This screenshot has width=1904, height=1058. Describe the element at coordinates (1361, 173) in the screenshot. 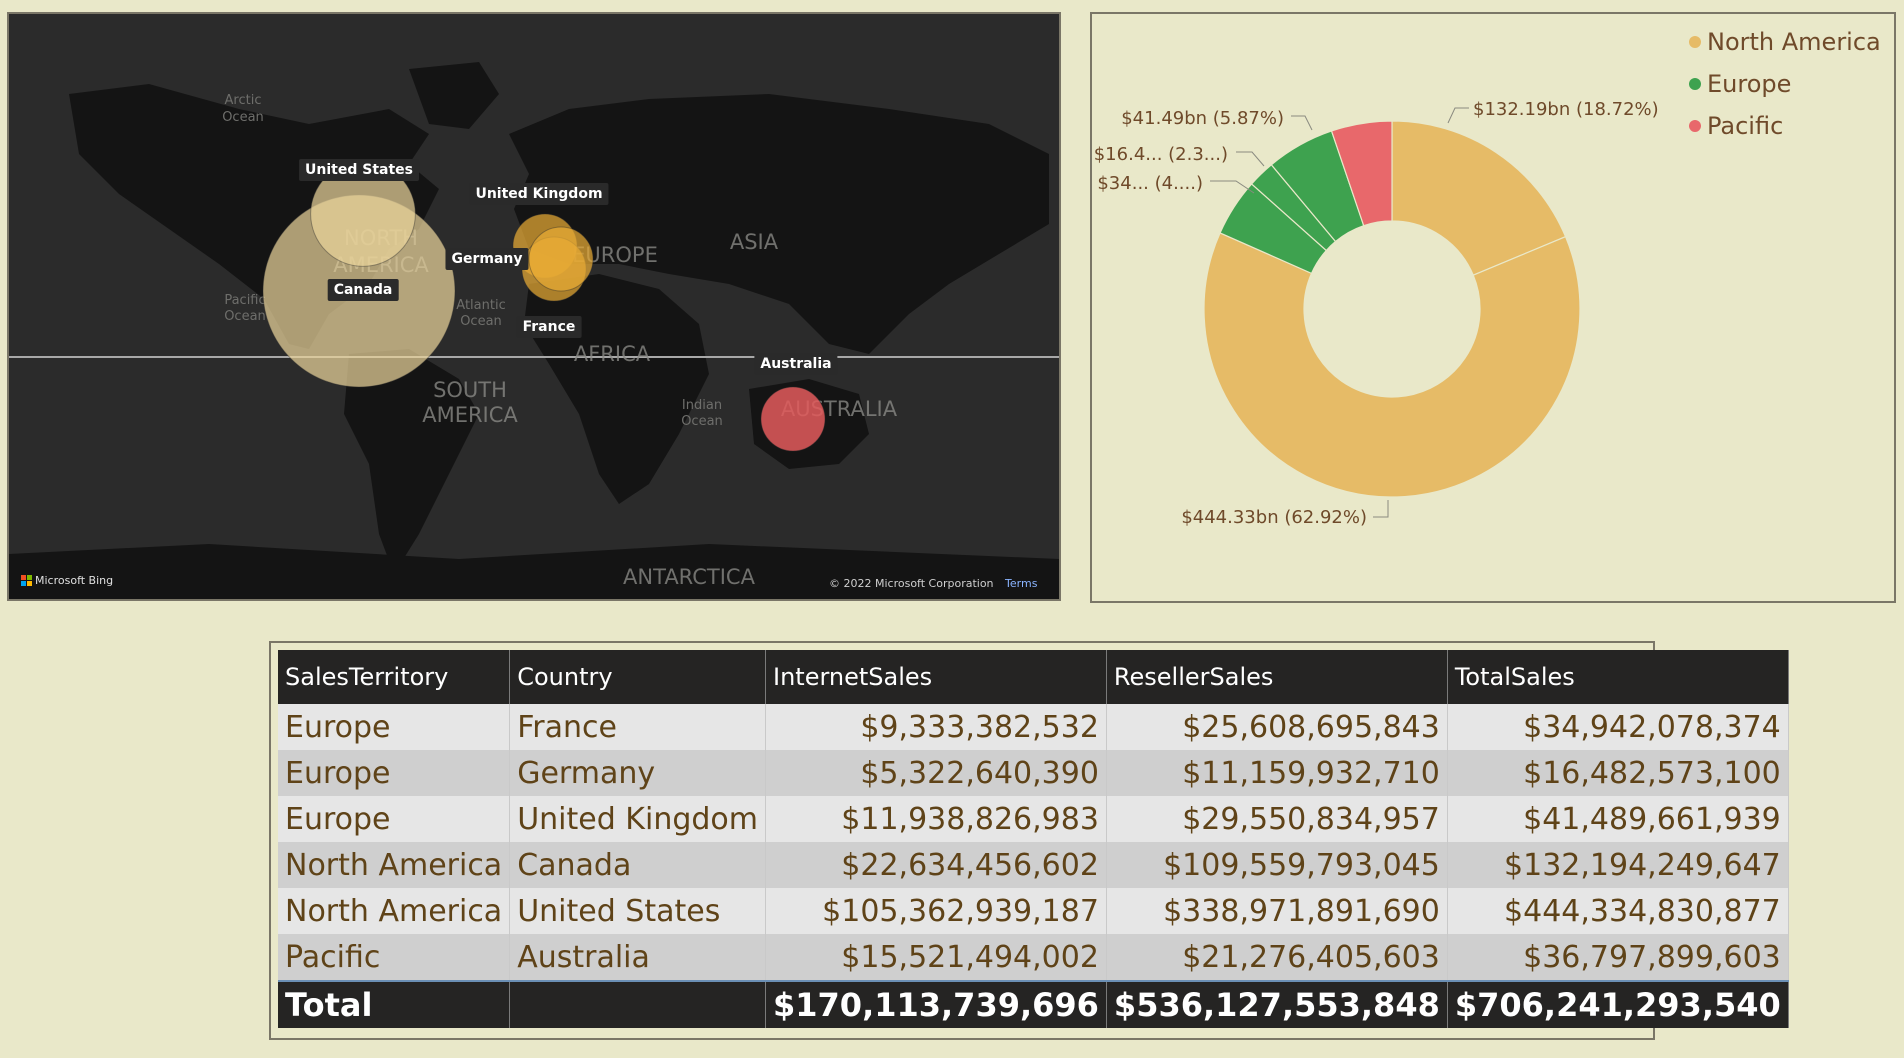

I see `donut-slice-australia` at that location.